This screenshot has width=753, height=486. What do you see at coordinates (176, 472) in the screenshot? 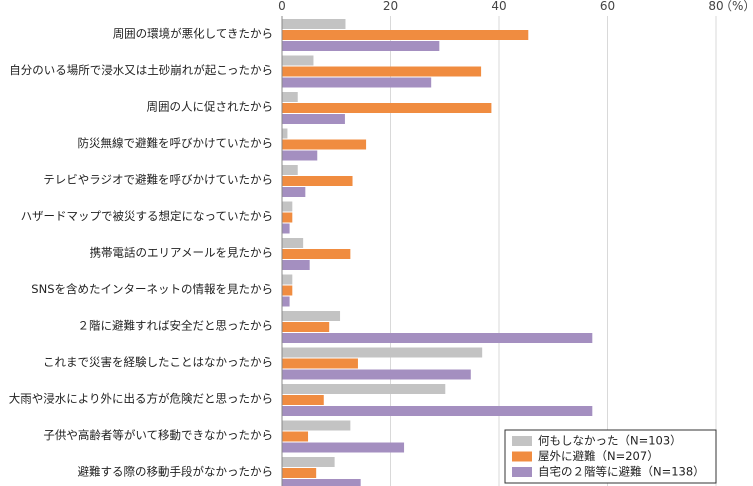
I see `category-label: 避難する際の移動手段がなかったから` at bounding box center [176, 472].